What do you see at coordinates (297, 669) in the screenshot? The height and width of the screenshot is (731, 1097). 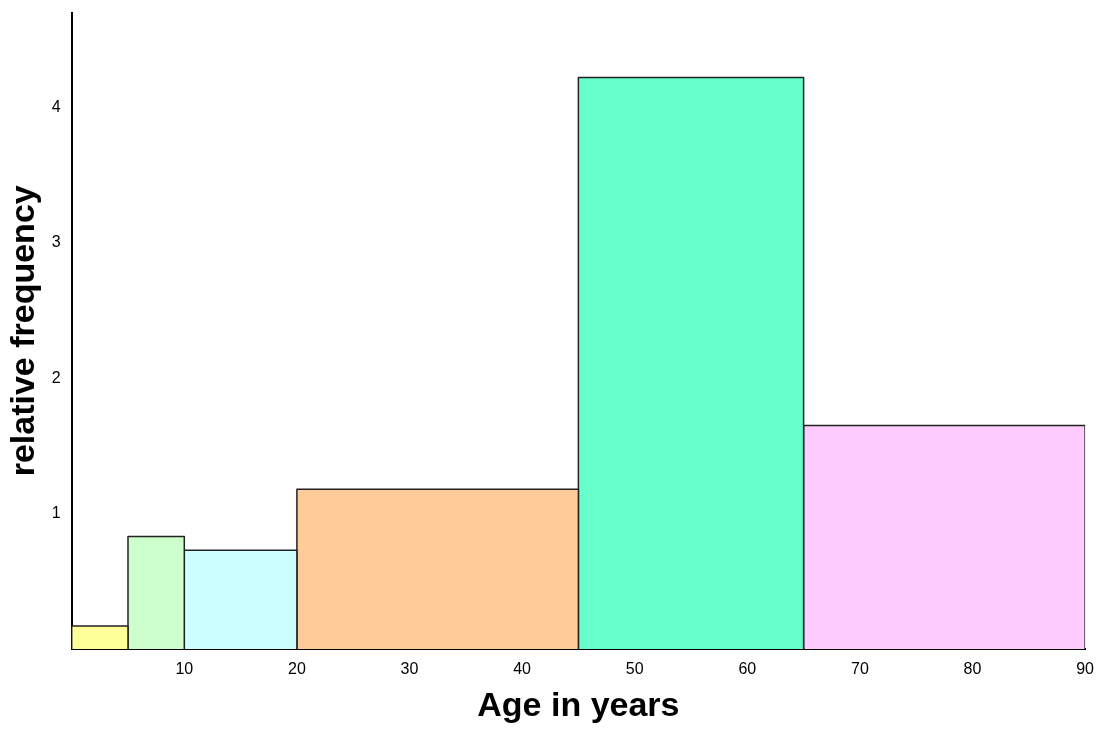 I see `x-tick-label: 20` at bounding box center [297, 669].